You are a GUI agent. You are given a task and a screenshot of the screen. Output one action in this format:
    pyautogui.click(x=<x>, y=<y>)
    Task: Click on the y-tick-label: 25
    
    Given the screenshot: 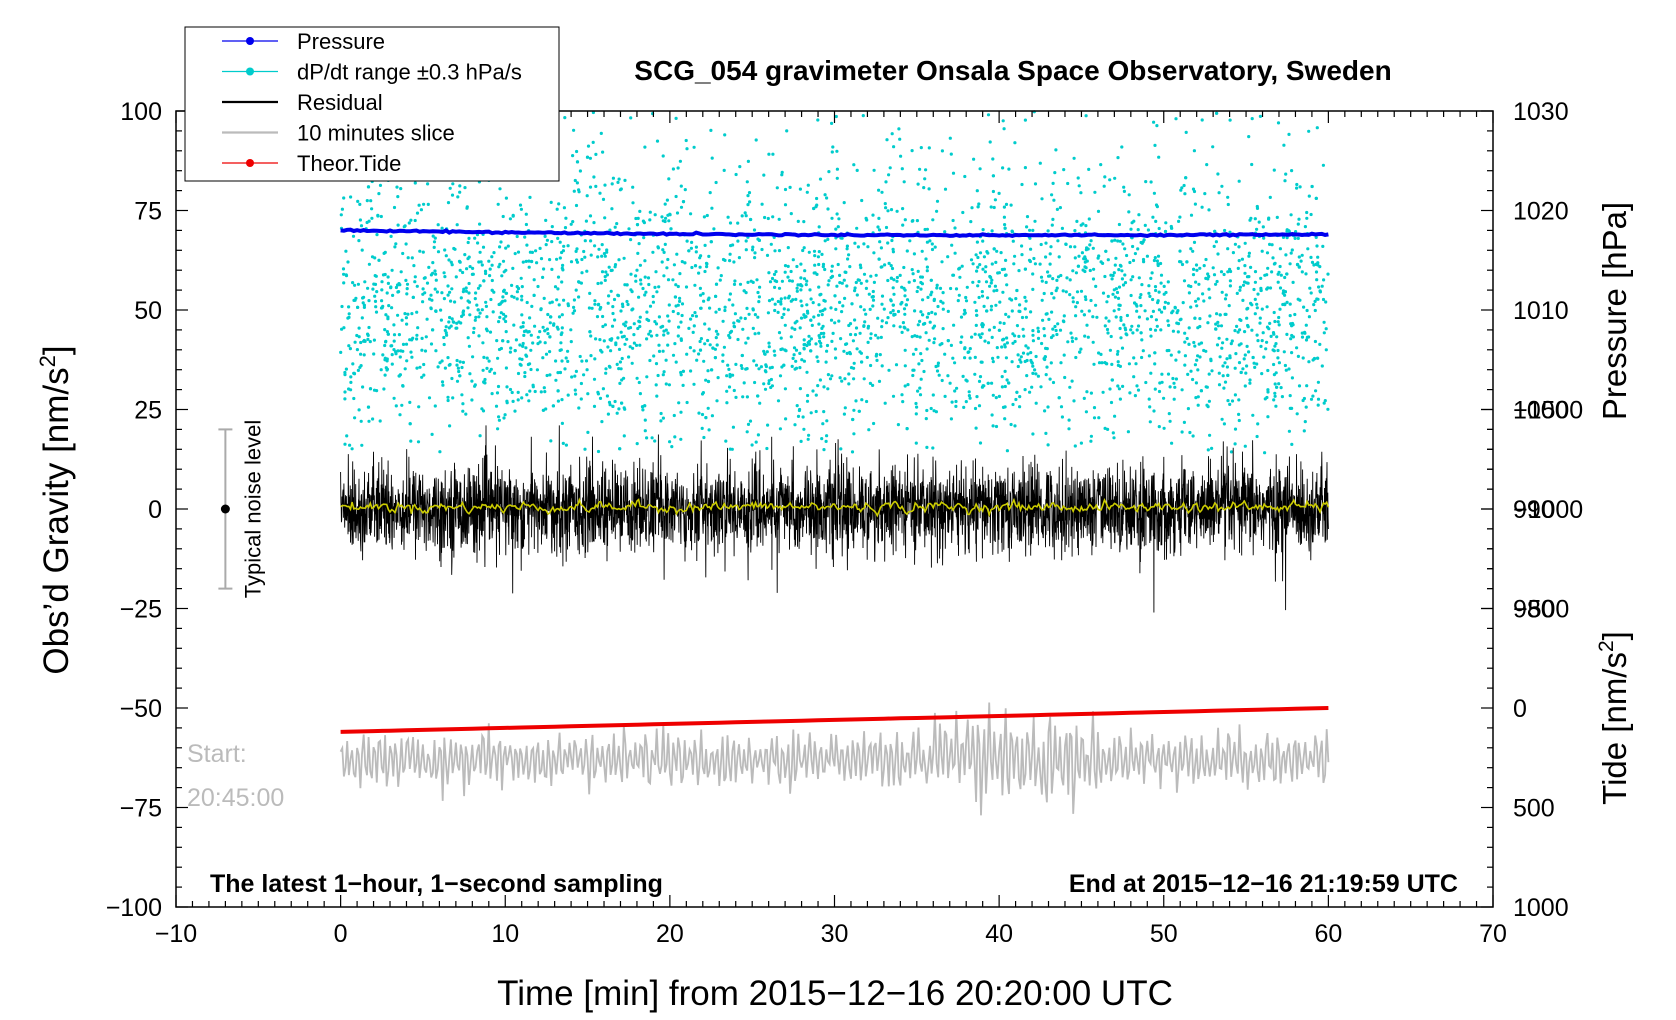 What is the action you would take?
    pyautogui.click(x=148, y=411)
    